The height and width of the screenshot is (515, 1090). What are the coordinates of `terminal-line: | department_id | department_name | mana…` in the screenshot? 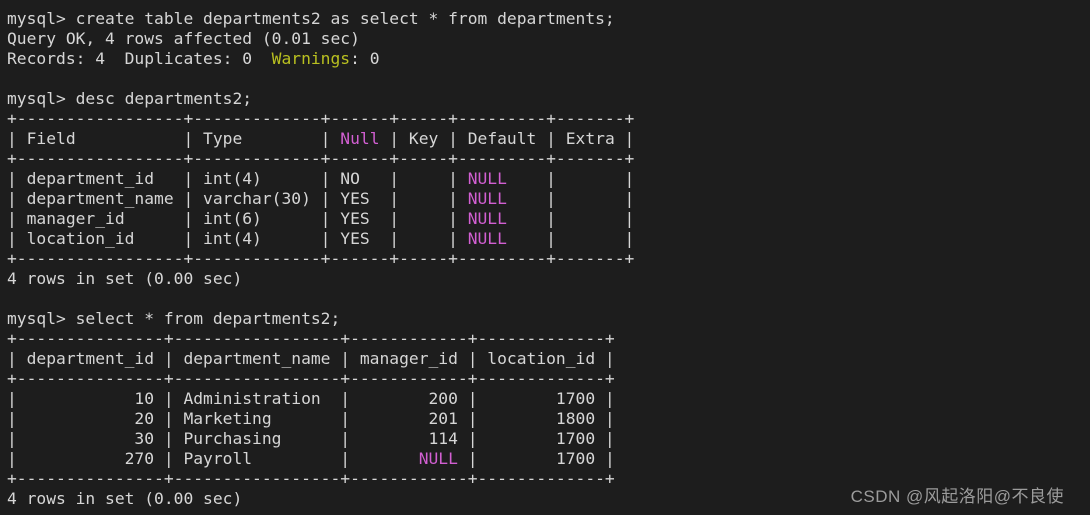 It's located at (544, 359).